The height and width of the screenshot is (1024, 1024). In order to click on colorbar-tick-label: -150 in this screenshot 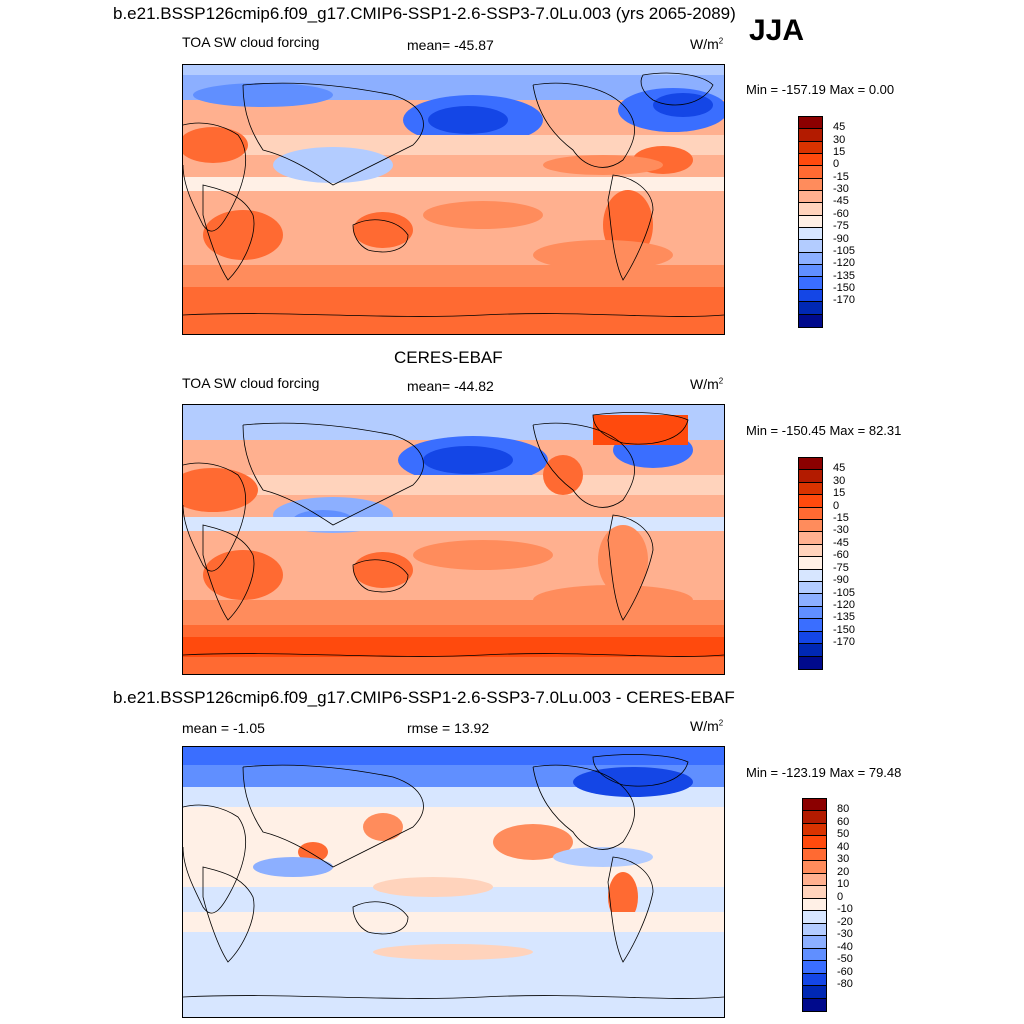, I will do `click(844, 287)`.